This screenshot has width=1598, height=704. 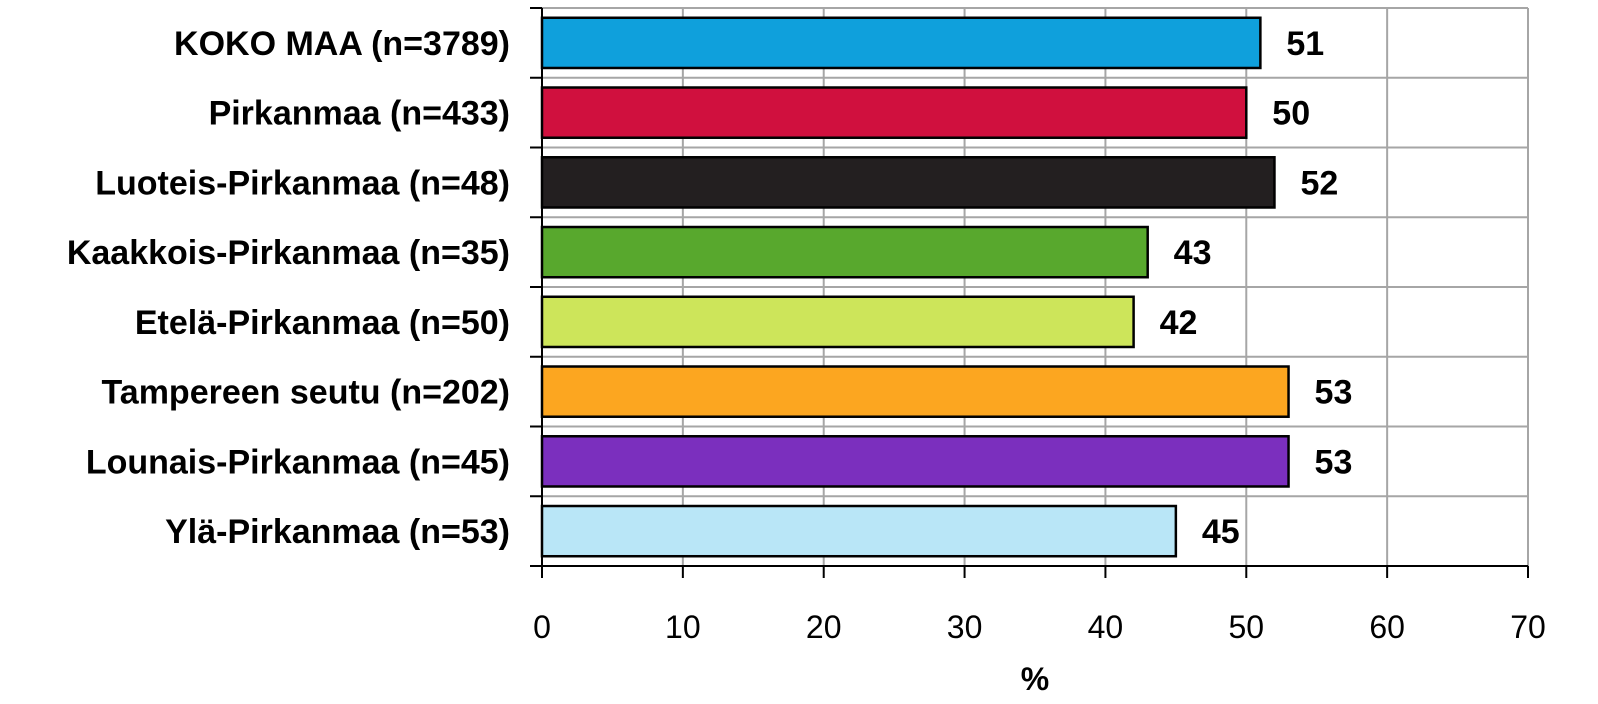 I want to click on category-label: Tampereen seutu (n=202), so click(x=306, y=393).